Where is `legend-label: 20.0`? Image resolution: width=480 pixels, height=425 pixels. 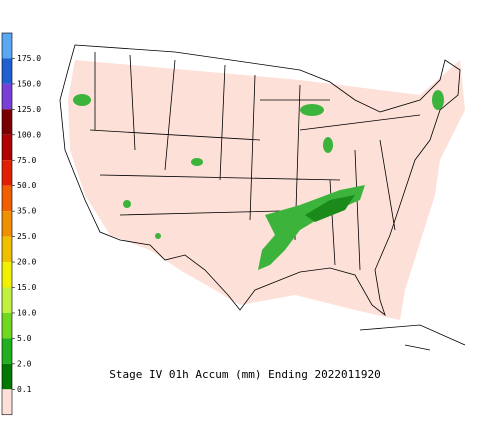 legend-label: 20.0 is located at coordinates (26, 262).